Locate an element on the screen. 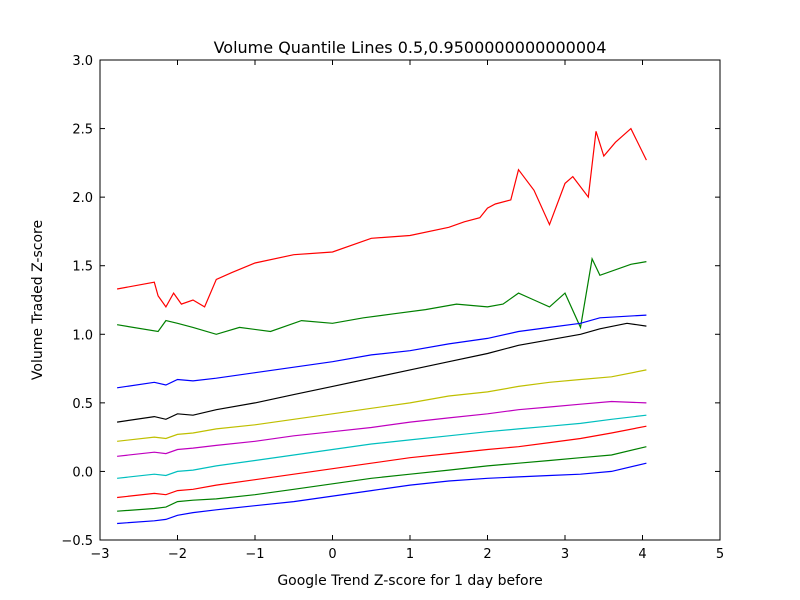  x-tick-label: −1 is located at coordinates (254, 554).